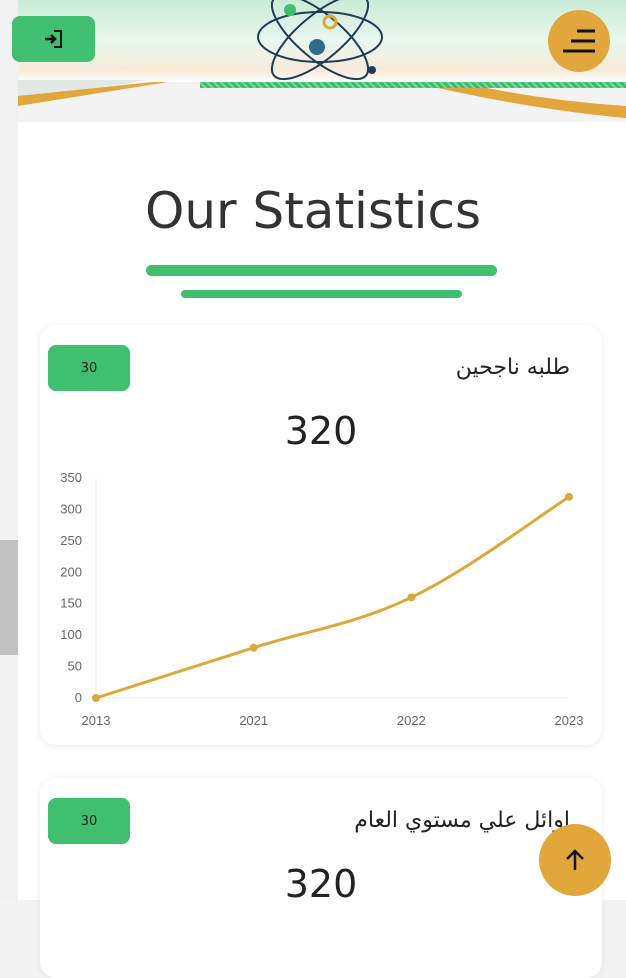  What do you see at coordinates (313, 211) in the screenshot?
I see `page-title: Our Statistics` at bounding box center [313, 211].